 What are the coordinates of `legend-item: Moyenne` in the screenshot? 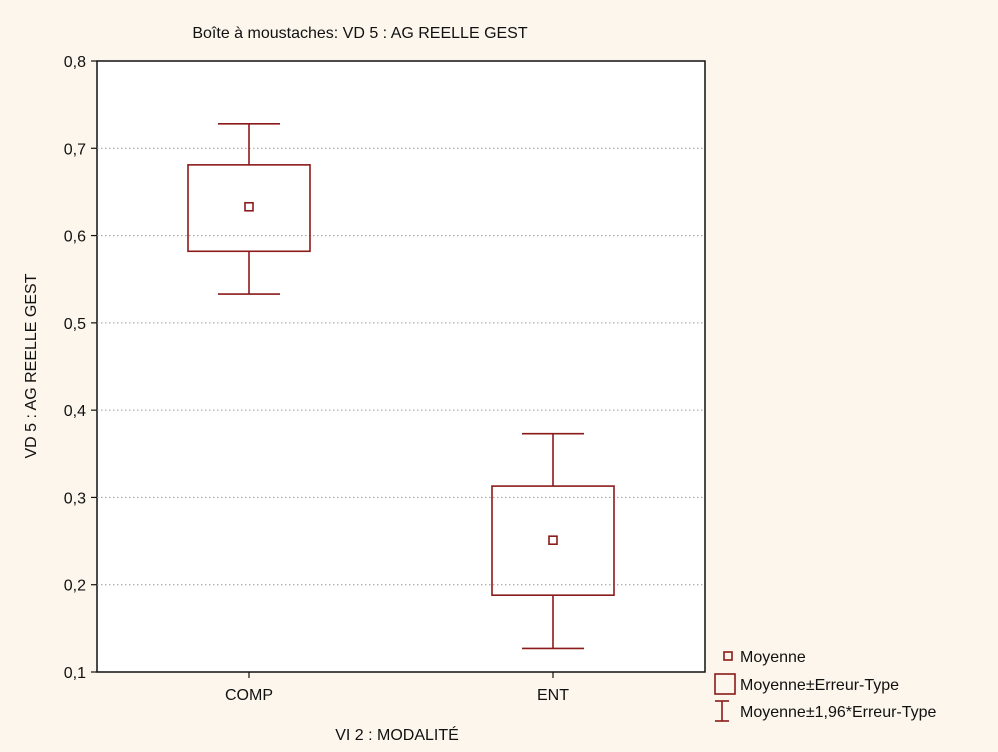 It's located at (764, 657).